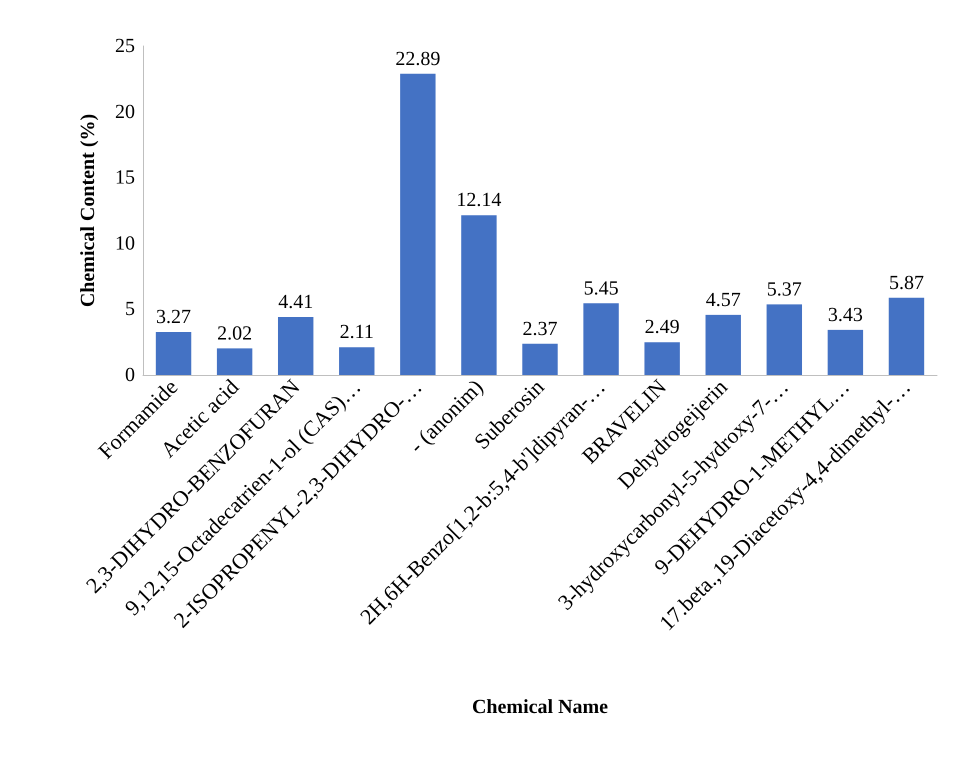 The height and width of the screenshot is (765, 958). Describe the element at coordinates (174, 317) in the screenshot. I see `data-label: 3.27` at that location.